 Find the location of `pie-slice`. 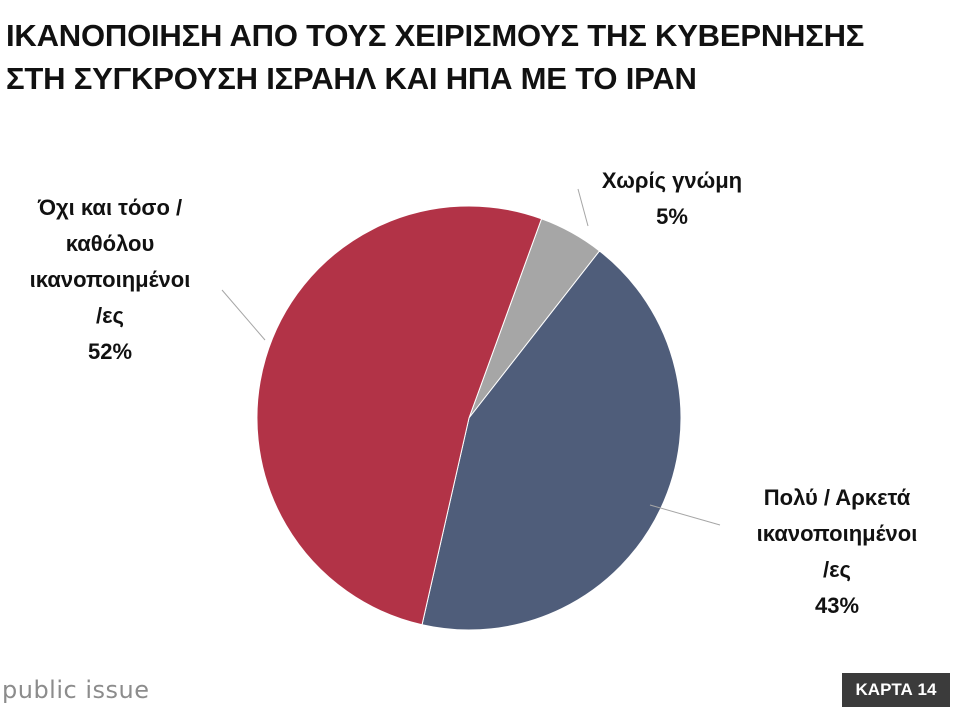

pie-slice is located at coordinates (551, 440).